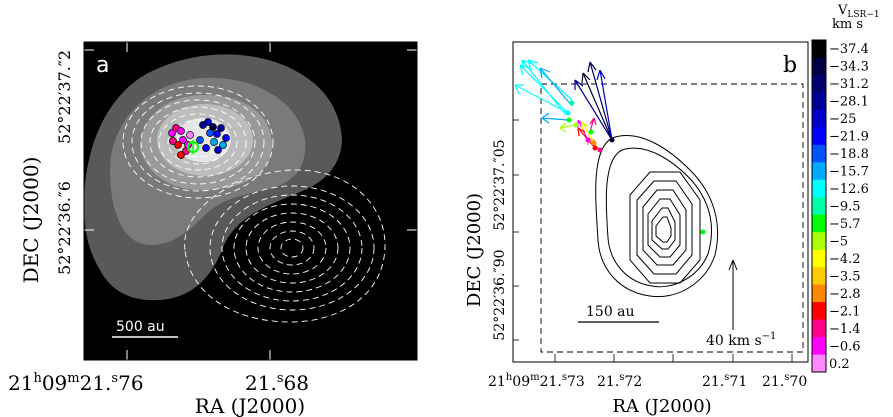 Image resolution: width=893 pixels, height=417 pixels. What do you see at coordinates (474, 250) in the screenshot?
I see `panel-b-y-axis-title: DEC (J2000)` at bounding box center [474, 250].